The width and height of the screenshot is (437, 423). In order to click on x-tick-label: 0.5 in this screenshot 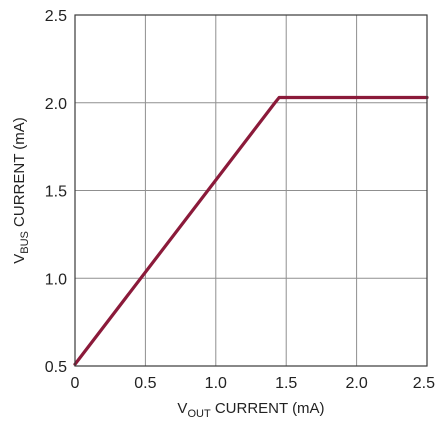, I will do `click(145, 383)`.